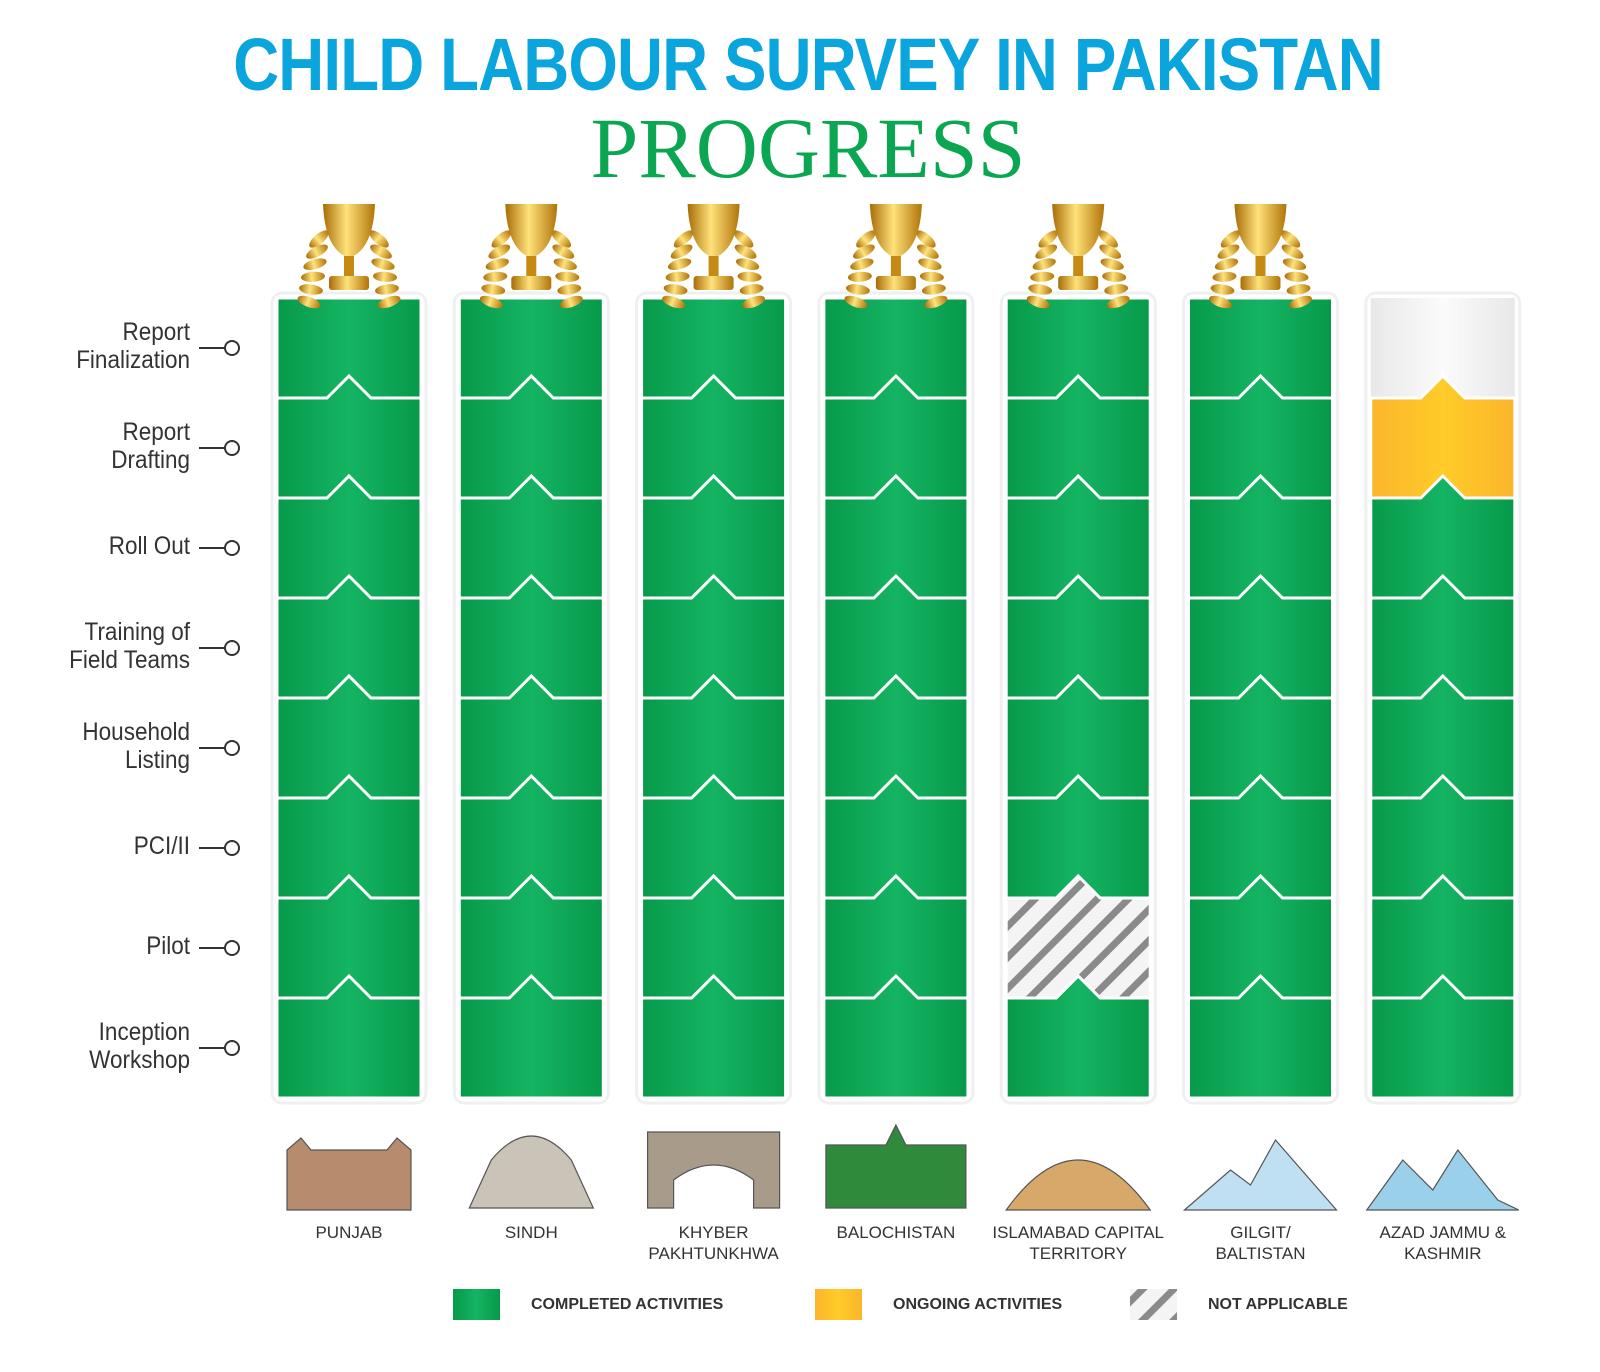 The image size is (1600, 1372). I want to click on region-label: SINDH, so click(531, 1232).